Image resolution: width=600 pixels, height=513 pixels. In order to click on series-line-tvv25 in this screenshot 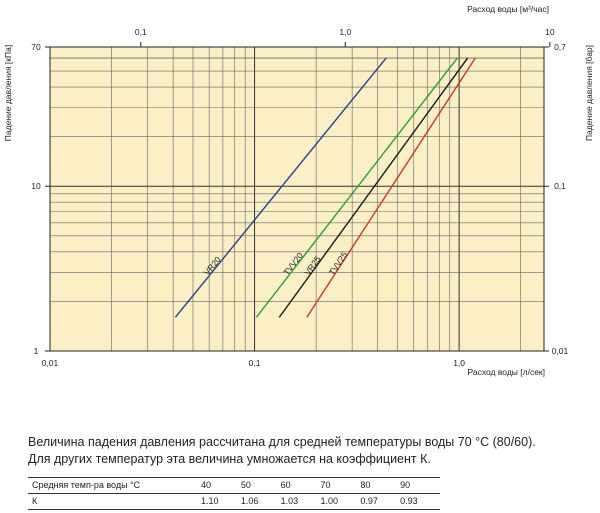, I will do `click(391, 187)`.